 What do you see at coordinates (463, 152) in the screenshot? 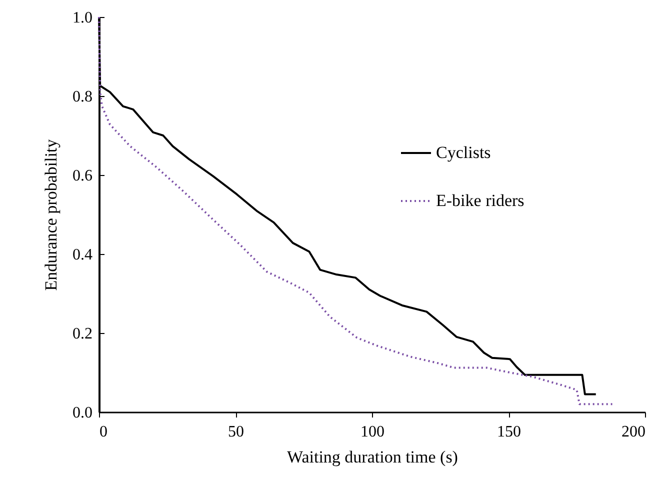
I see `legend-label: Cyclists` at bounding box center [463, 152].